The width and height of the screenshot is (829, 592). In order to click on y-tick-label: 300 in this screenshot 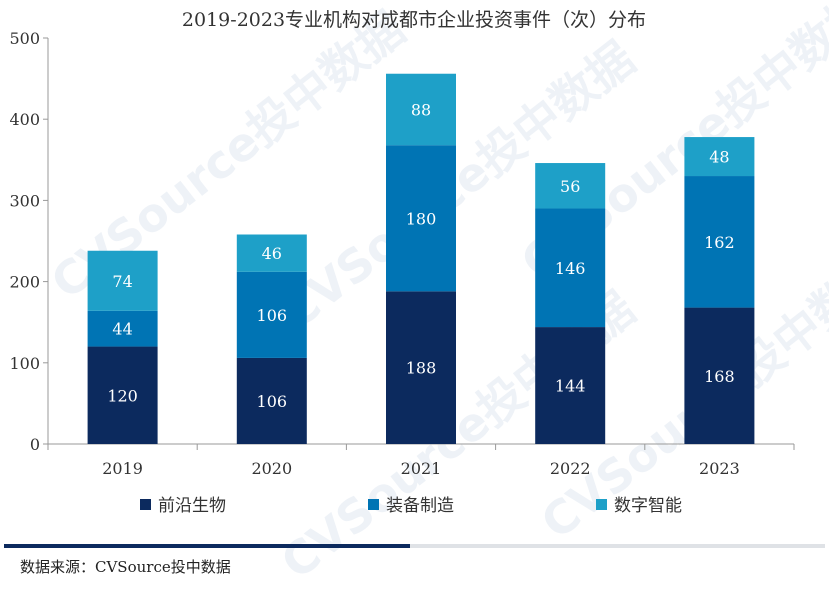, I will do `click(24, 200)`.